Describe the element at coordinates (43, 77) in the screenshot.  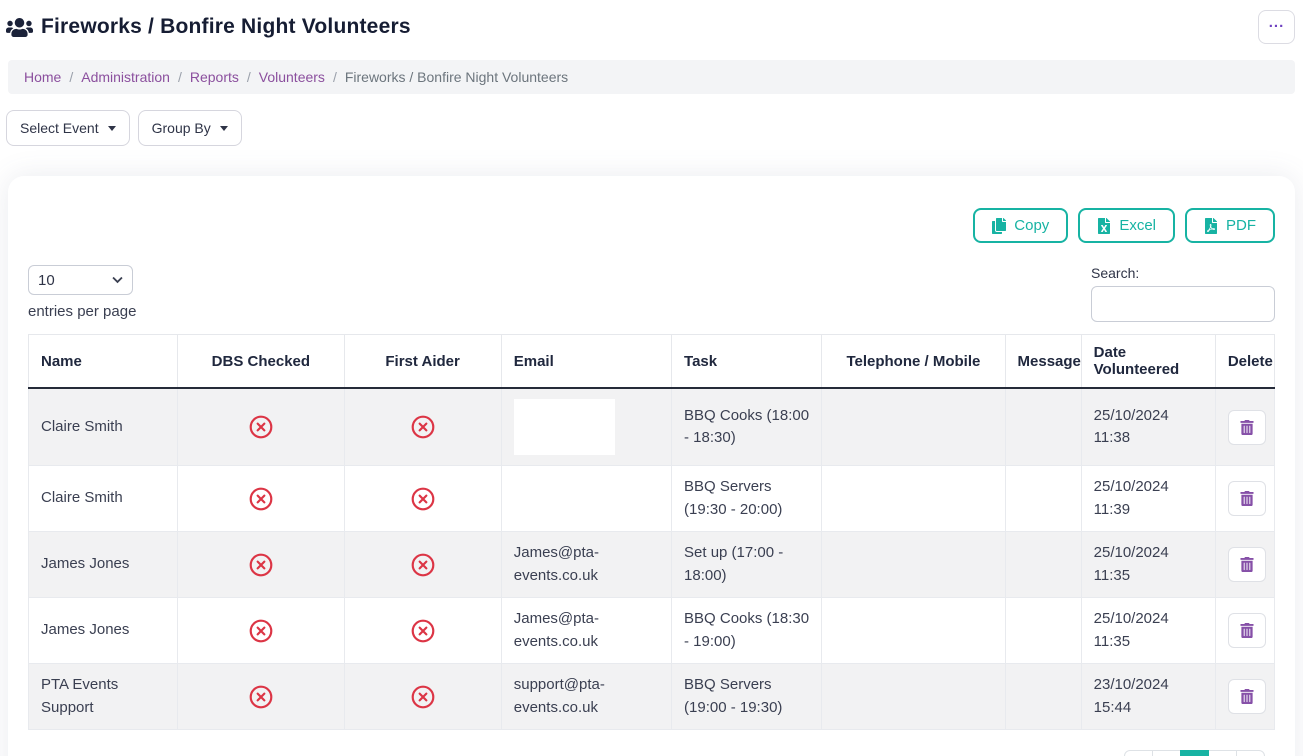
I see `breadcrumb-link-home: Home` at that location.